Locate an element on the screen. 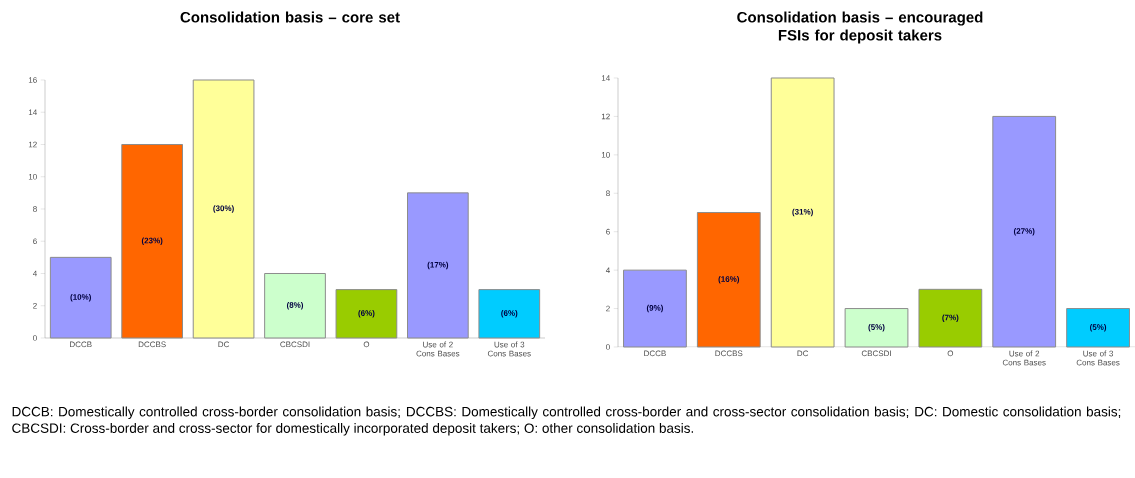 The image size is (1135, 478). annotation: (16%) is located at coordinates (729, 280).